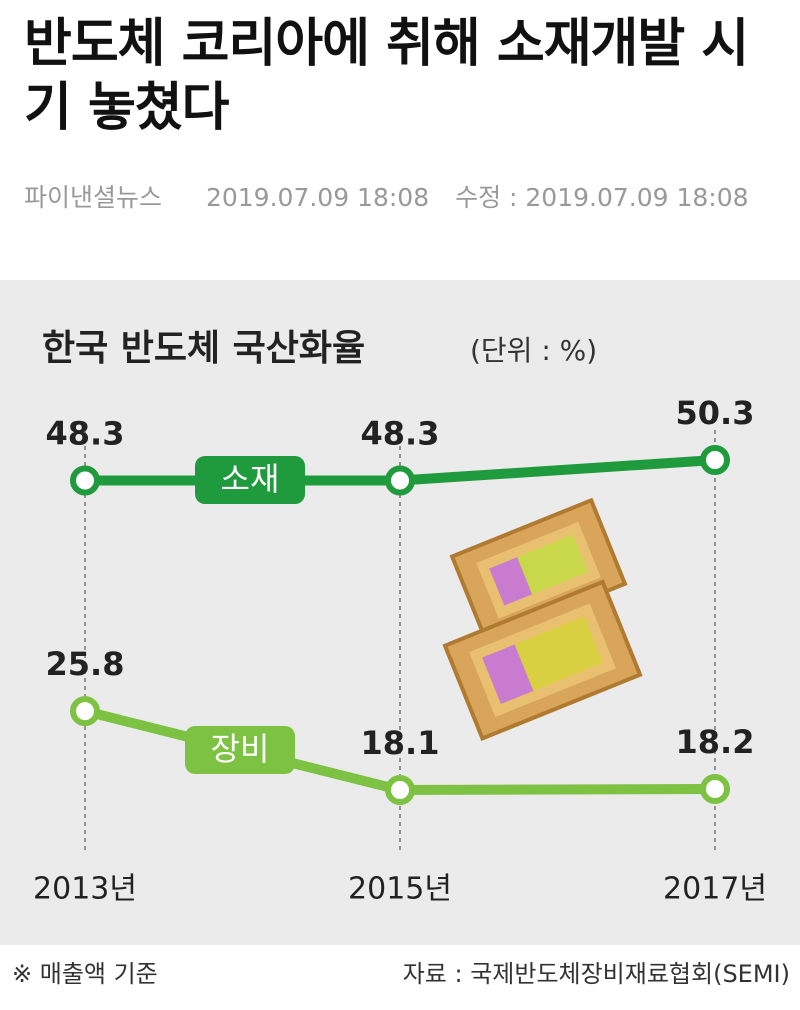  Describe the element at coordinates (85, 664) in the screenshot. I see `value-label: 25.8` at that location.